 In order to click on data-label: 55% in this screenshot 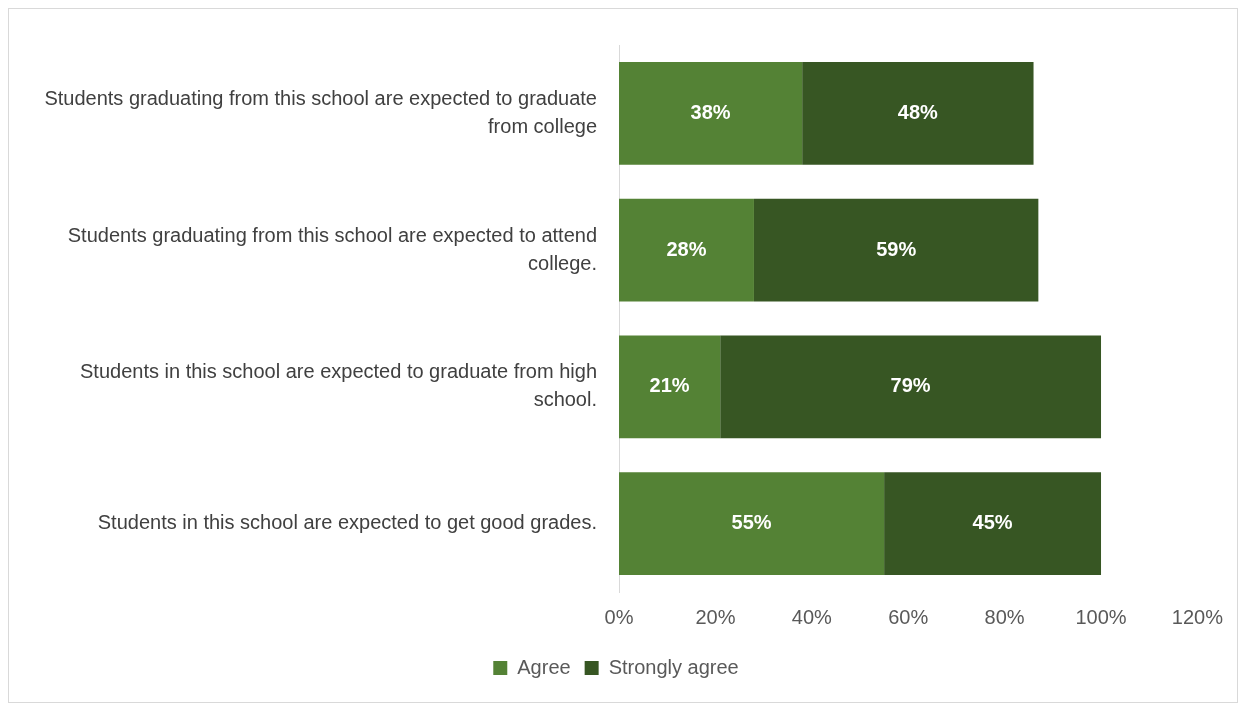, I will do `click(751, 522)`.